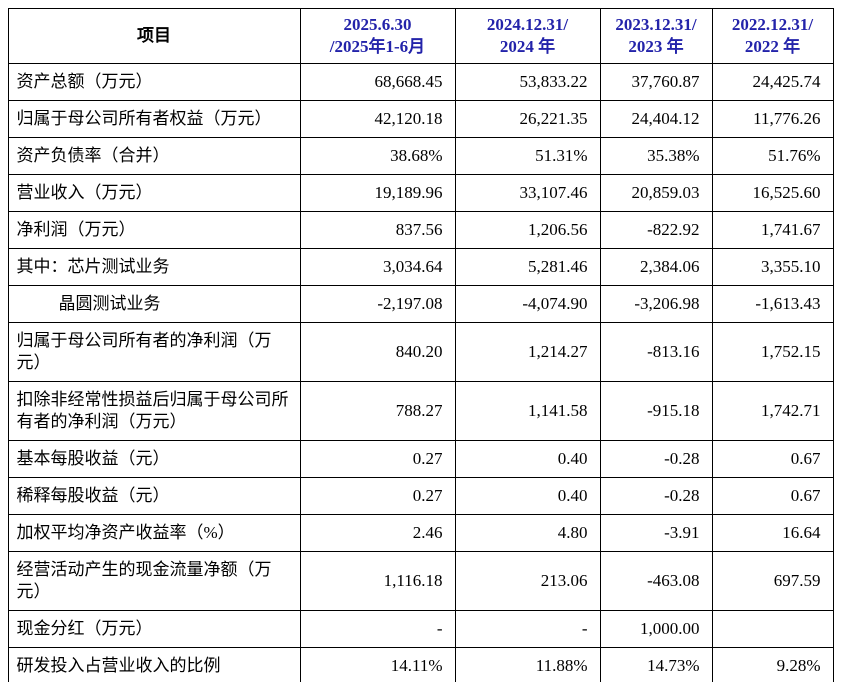  What do you see at coordinates (377, 411) in the screenshot?
I see `row-value: 788.27` at bounding box center [377, 411].